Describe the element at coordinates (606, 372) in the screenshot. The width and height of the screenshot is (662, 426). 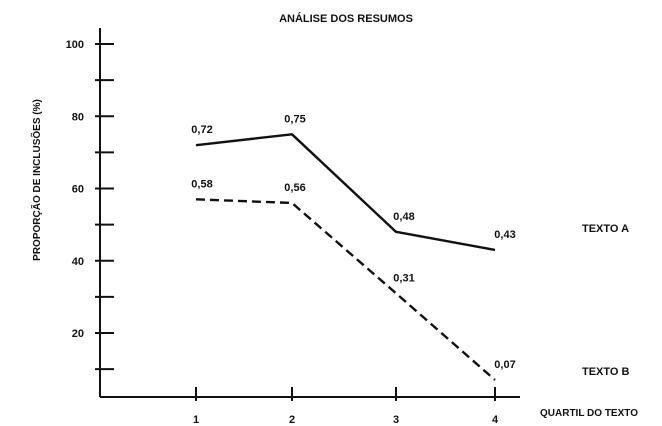
I see `legend-label: TEXTO B` at that location.